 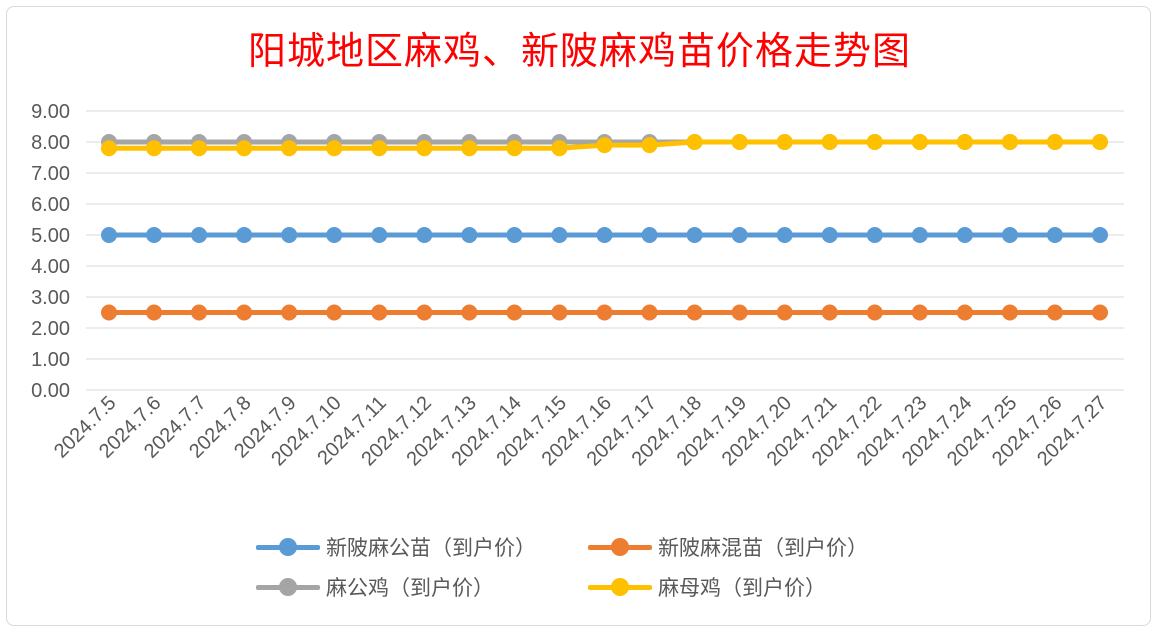 I want to click on legend-label: 麻公鸡（到户价）, so click(x=410, y=588).